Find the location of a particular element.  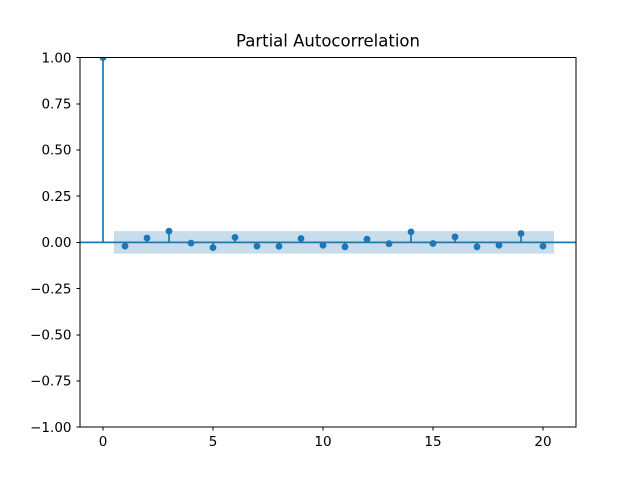

y-tick-label: 0.00 is located at coordinates (56, 243).